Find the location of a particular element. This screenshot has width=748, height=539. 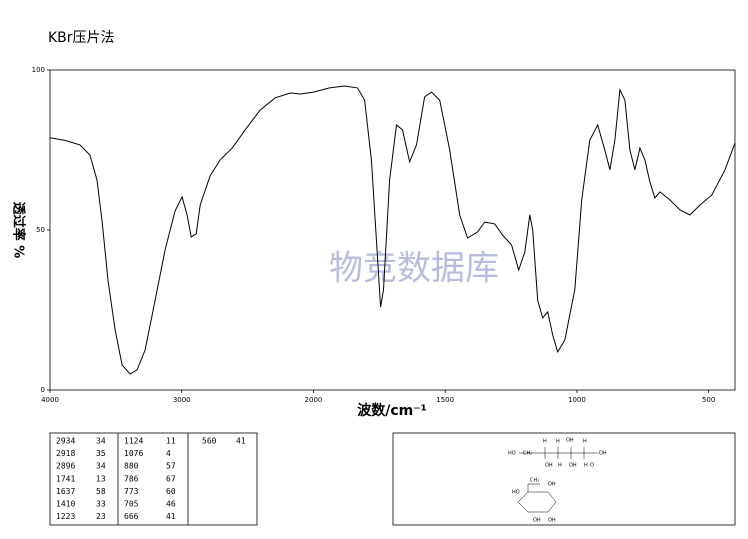

peak-wavenumber: 880 is located at coordinates (131, 466).